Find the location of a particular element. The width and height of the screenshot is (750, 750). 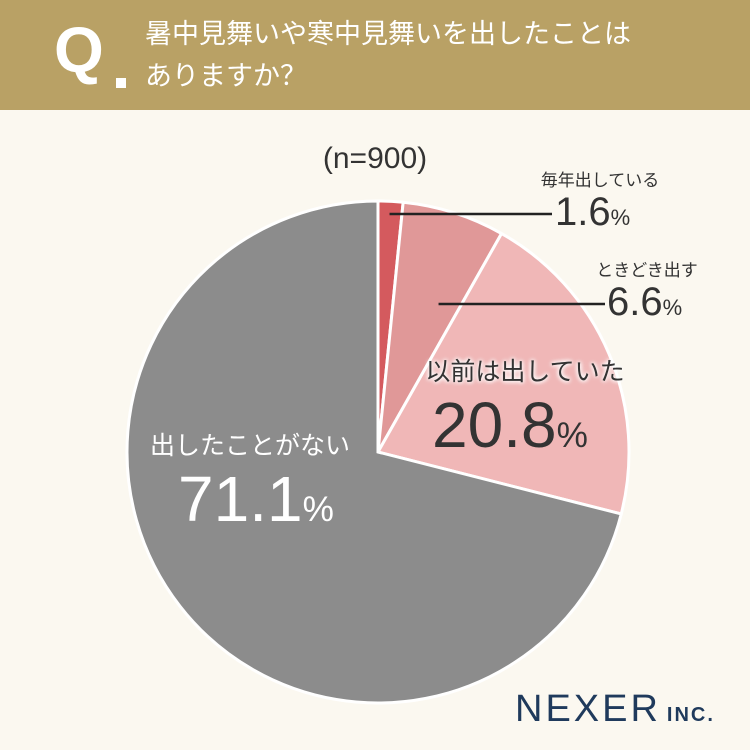

value-every-year: 1.6% is located at coordinates (592, 212).